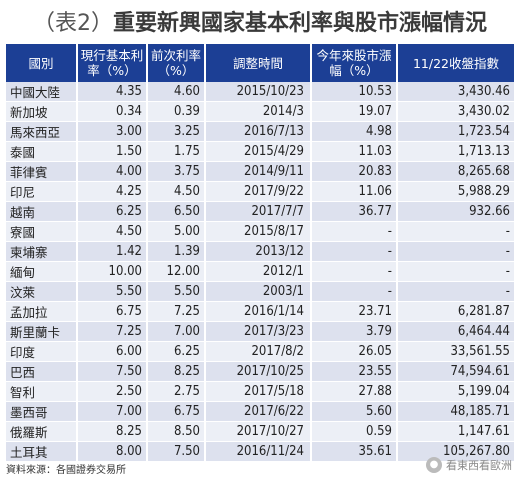  What do you see at coordinates (177, 312) in the screenshot?
I see `cell-previous-rate: 7.25` at bounding box center [177, 312].